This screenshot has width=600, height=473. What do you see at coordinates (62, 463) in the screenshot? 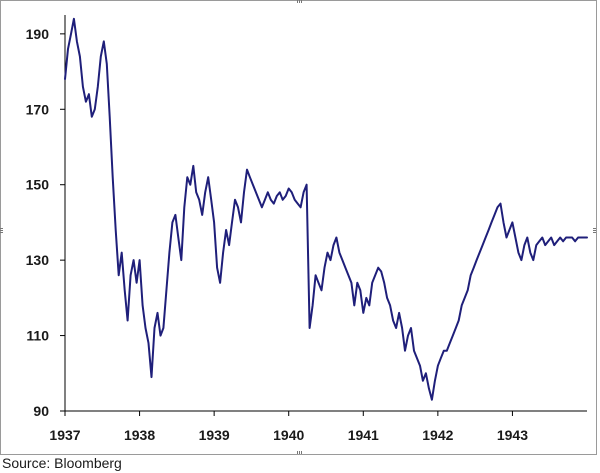
I see `source-note: Source: Bloomberg` at bounding box center [62, 463].